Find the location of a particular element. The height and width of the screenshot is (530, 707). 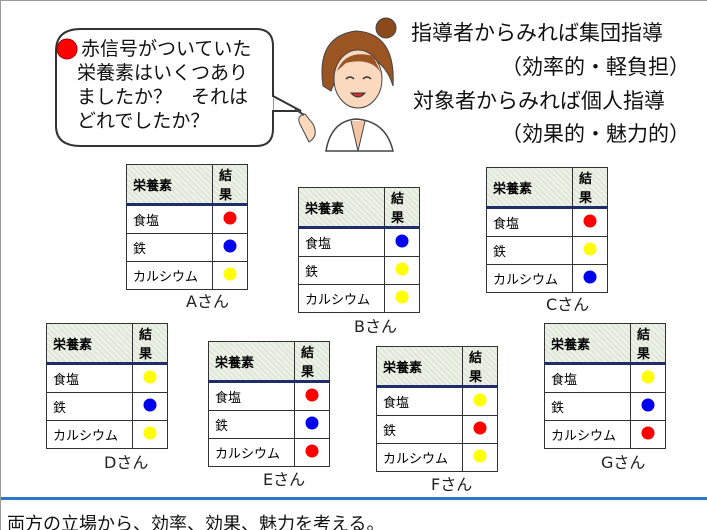

right-line: 指導者からみれば集団指導 is located at coordinates (537, 33).